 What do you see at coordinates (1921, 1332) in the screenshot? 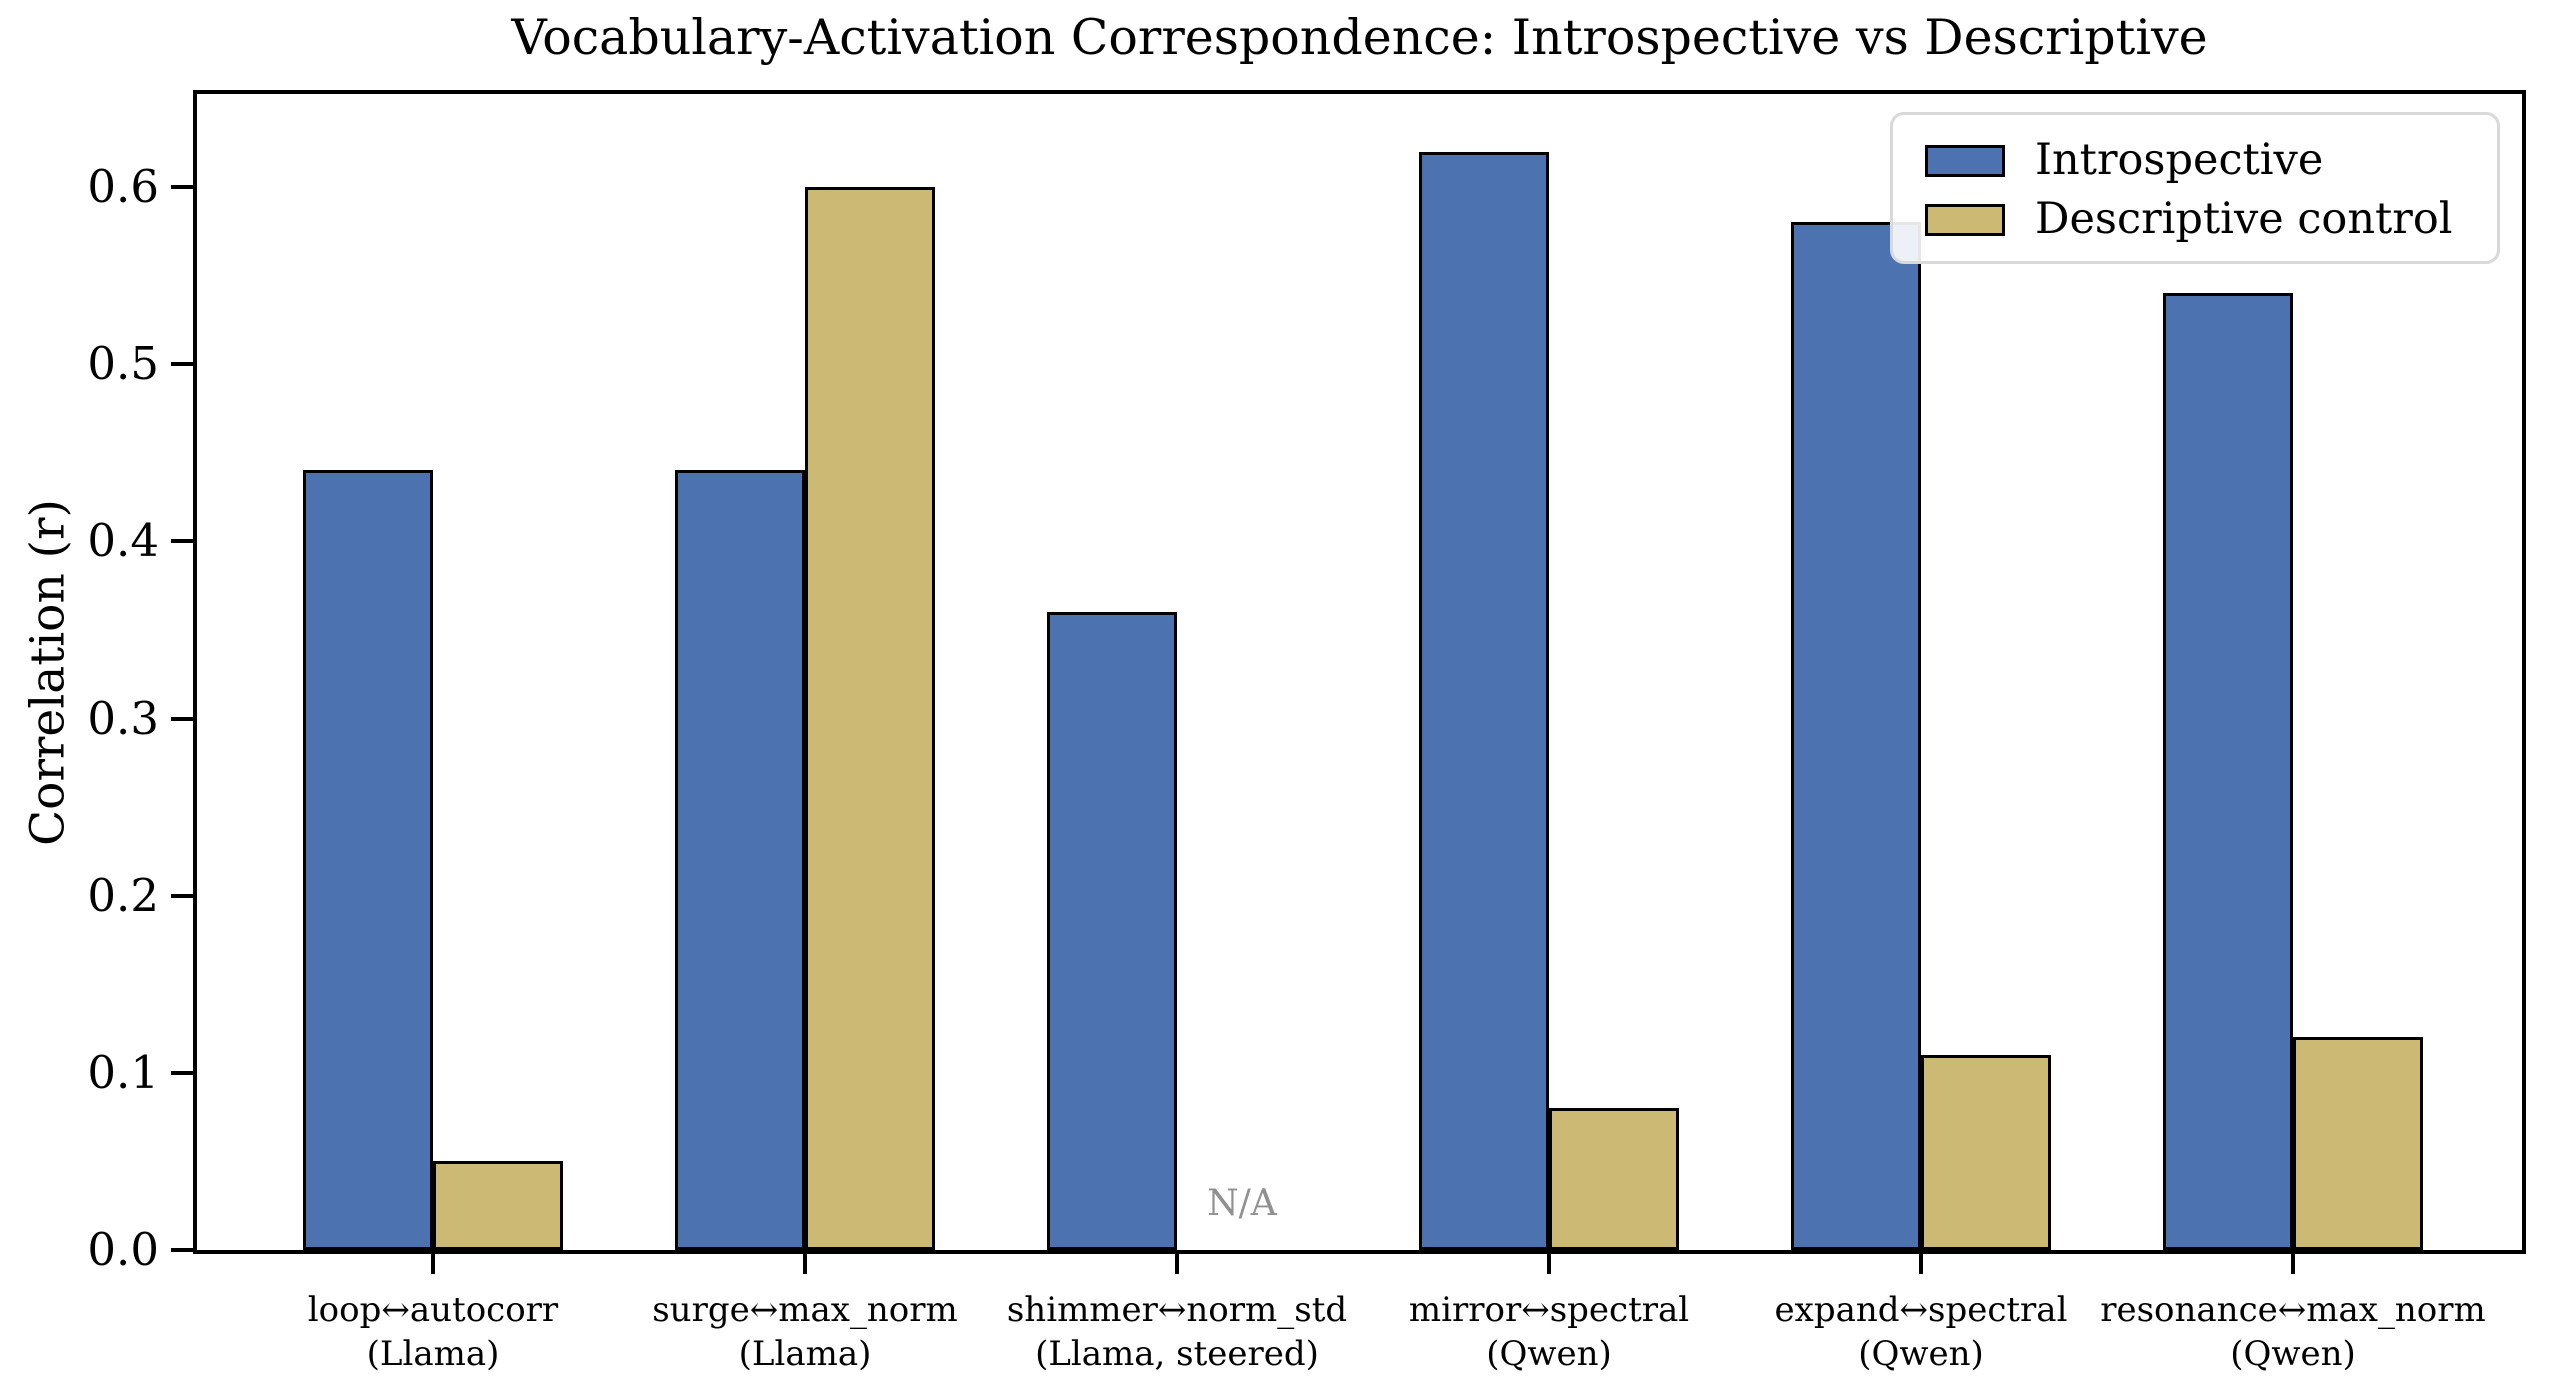
I see `x-tick-label: expand↔spectral (Qwen)` at bounding box center [1921, 1332].